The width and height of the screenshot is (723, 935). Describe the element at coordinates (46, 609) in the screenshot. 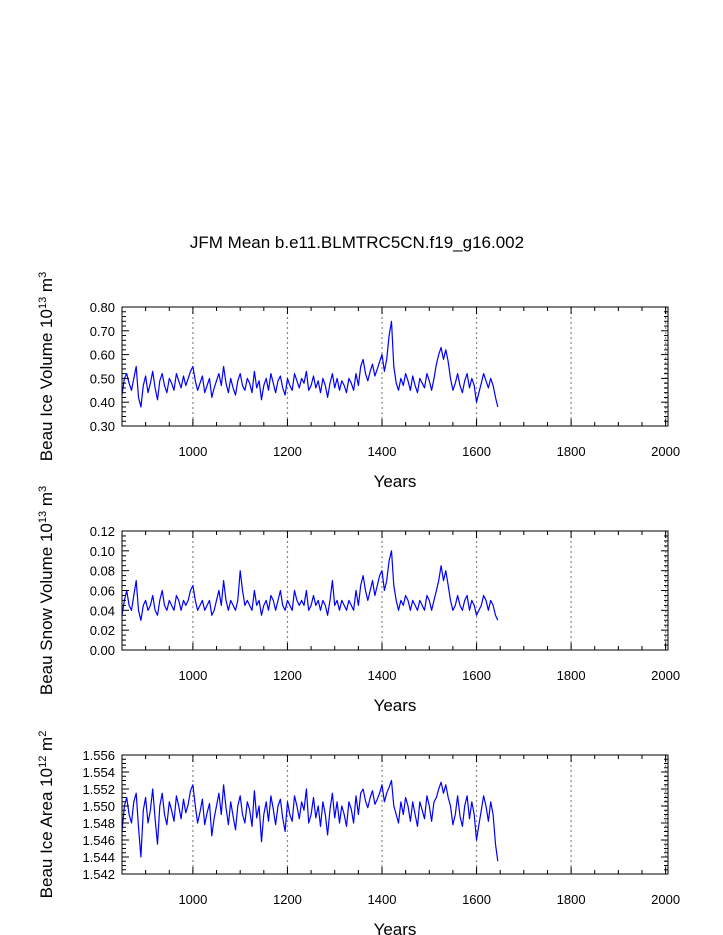

I see `y-axis-label-text: Beau Snow Volume 10` at that location.